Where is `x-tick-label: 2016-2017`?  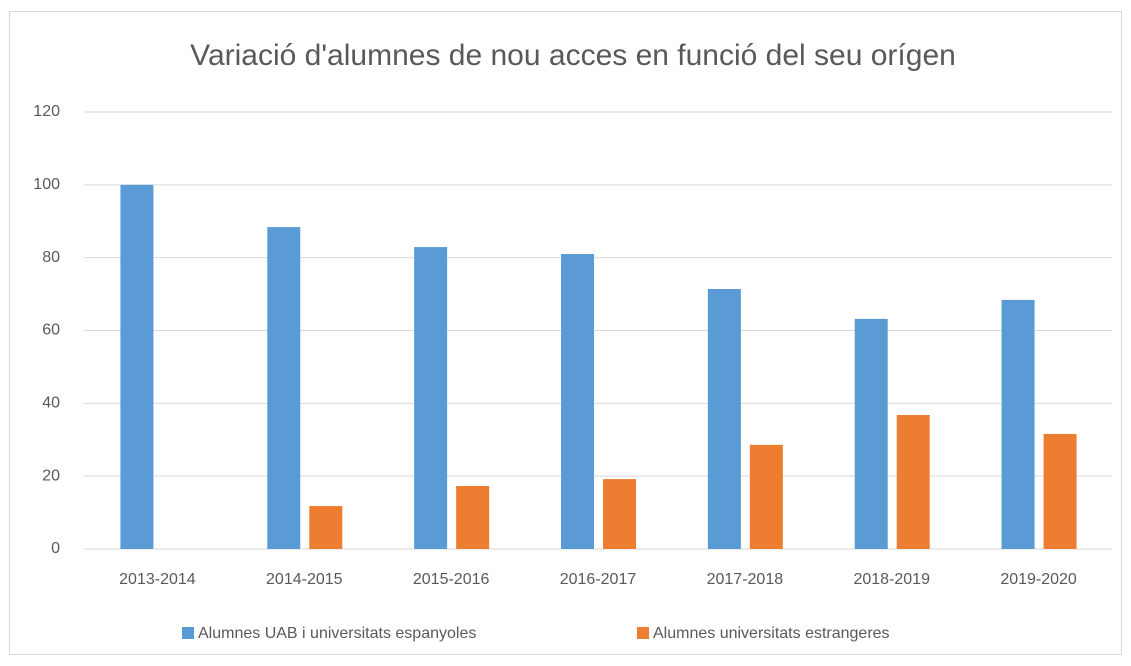 x-tick-label: 2016-2017 is located at coordinates (598, 579).